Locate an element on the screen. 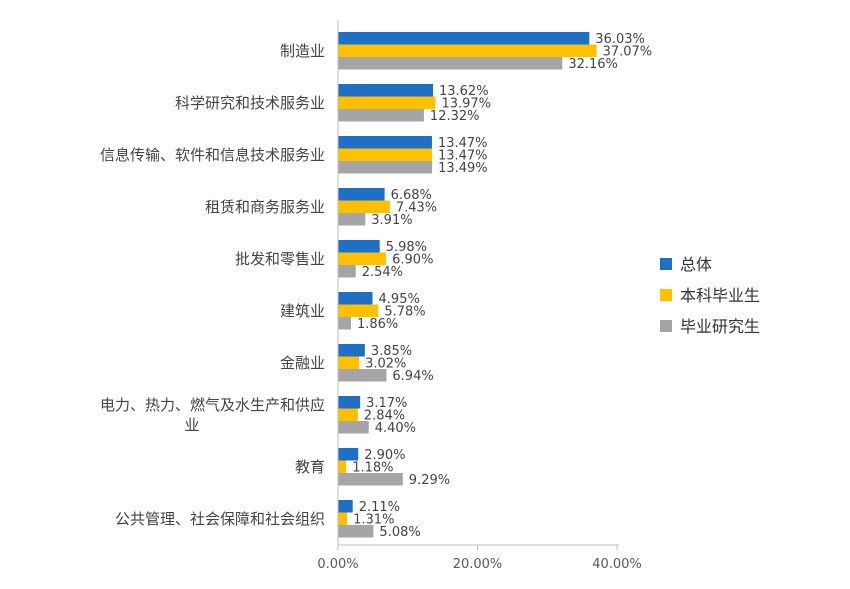 This screenshot has width=850, height=589. legend-label-1: 总体 is located at coordinates (696, 264).